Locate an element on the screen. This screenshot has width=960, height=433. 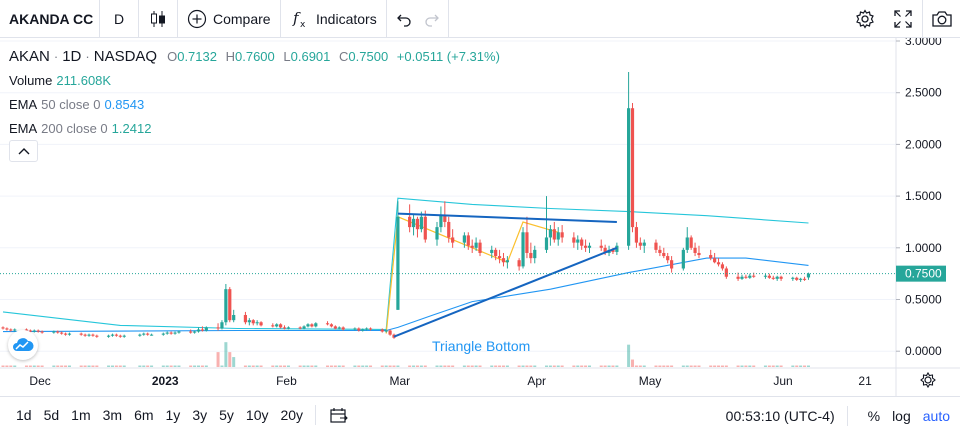
legend-volume-row: Volume 211.608K is located at coordinates (257, 81).